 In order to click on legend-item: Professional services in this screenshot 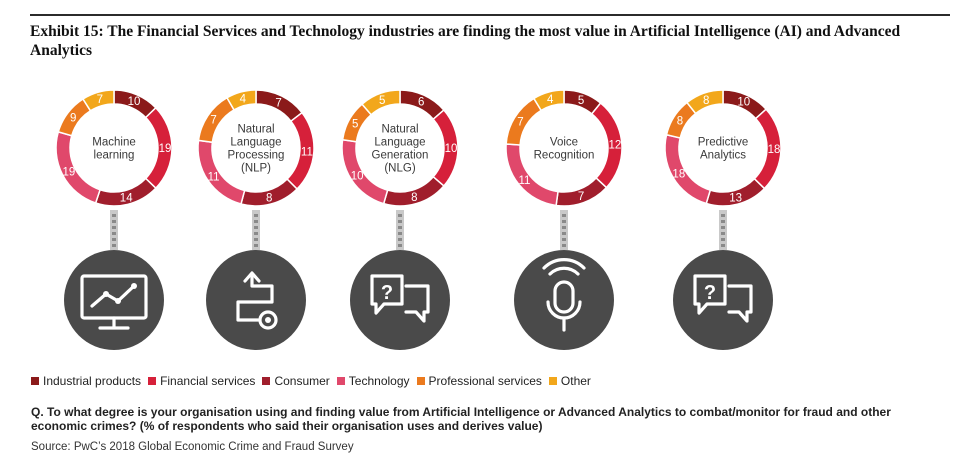, I will do `click(479, 381)`.